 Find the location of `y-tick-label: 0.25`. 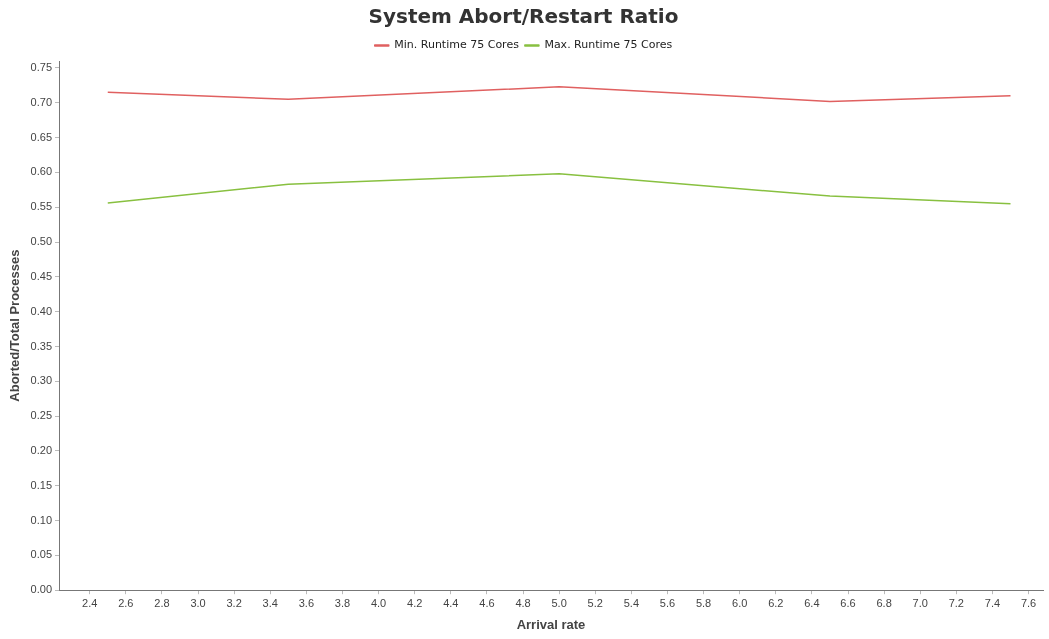

y-tick-label: 0.25 is located at coordinates (41, 415).